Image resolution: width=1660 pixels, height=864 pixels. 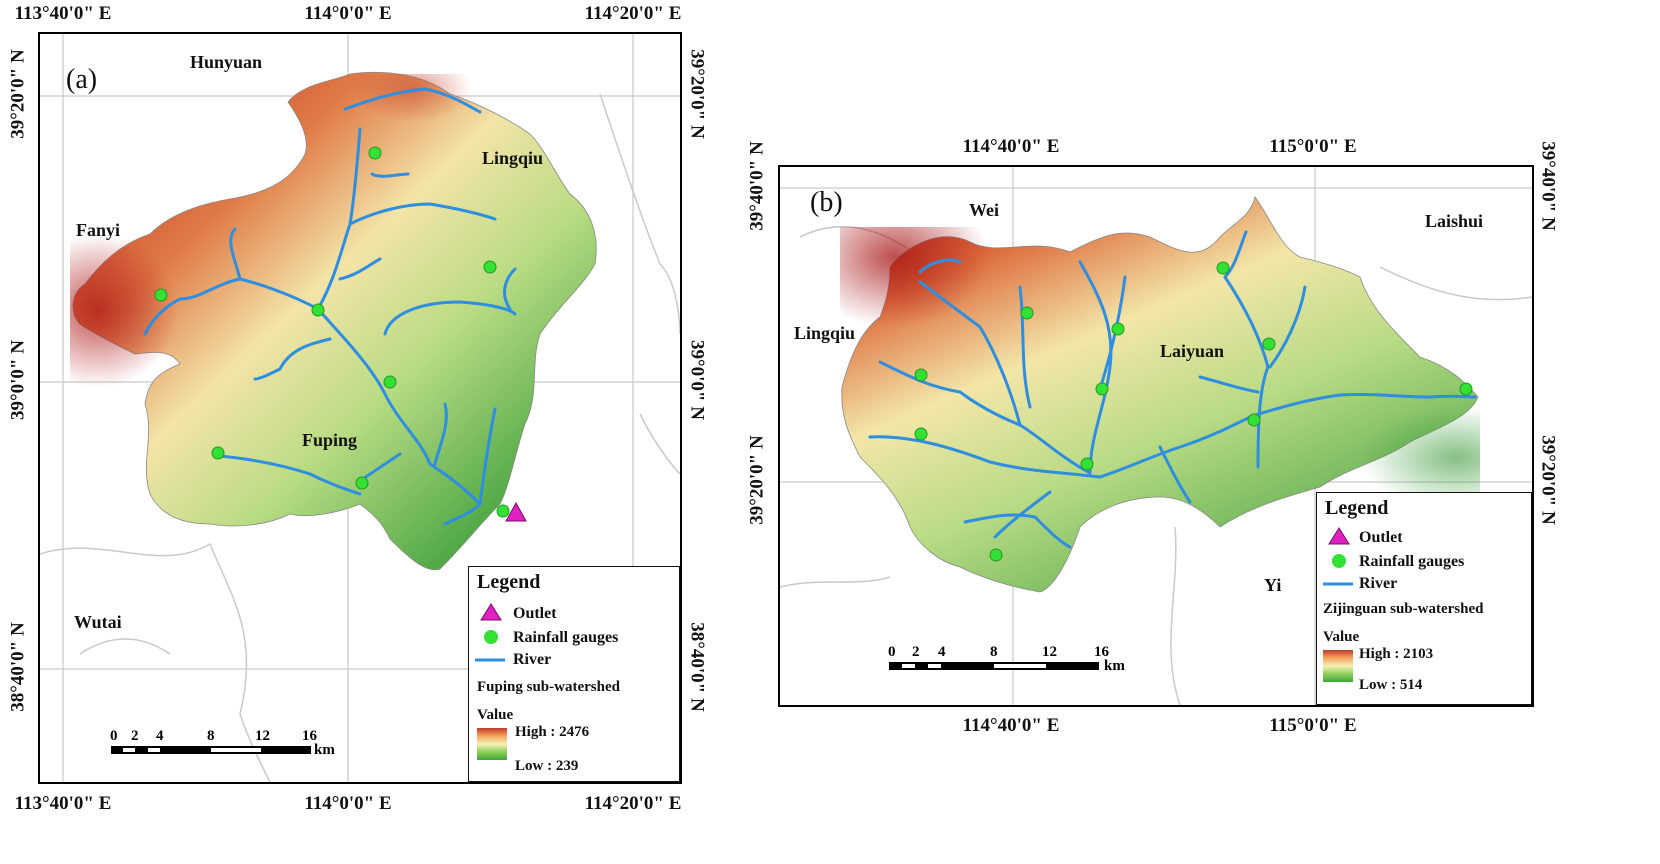 I want to click on lon-label-top-3: 114°20'0" E, so click(x=633, y=13).